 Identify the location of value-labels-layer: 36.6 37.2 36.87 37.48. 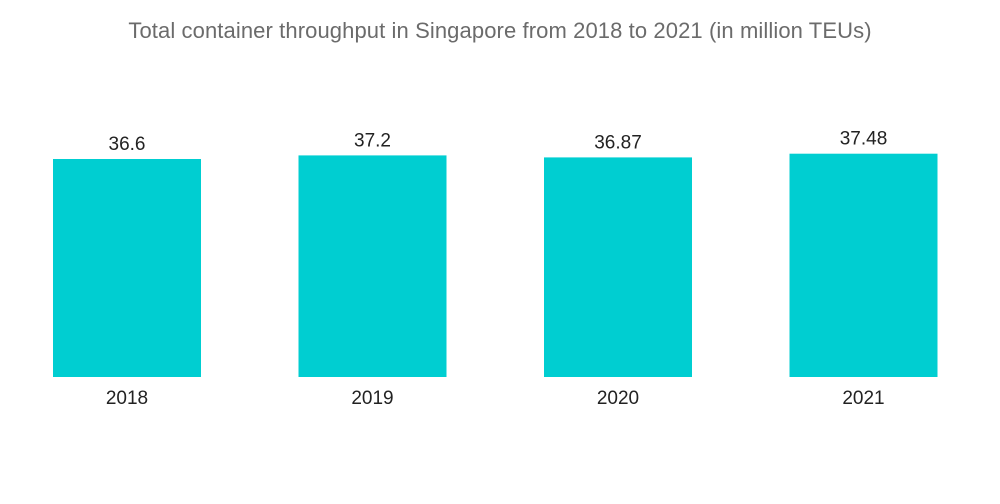
(498, 142).